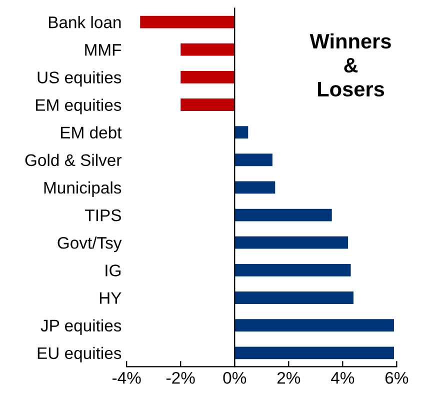 The width and height of the screenshot is (422, 412). What do you see at coordinates (111, 298) in the screenshot?
I see `y-tick-label: HY` at bounding box center [111, 298].